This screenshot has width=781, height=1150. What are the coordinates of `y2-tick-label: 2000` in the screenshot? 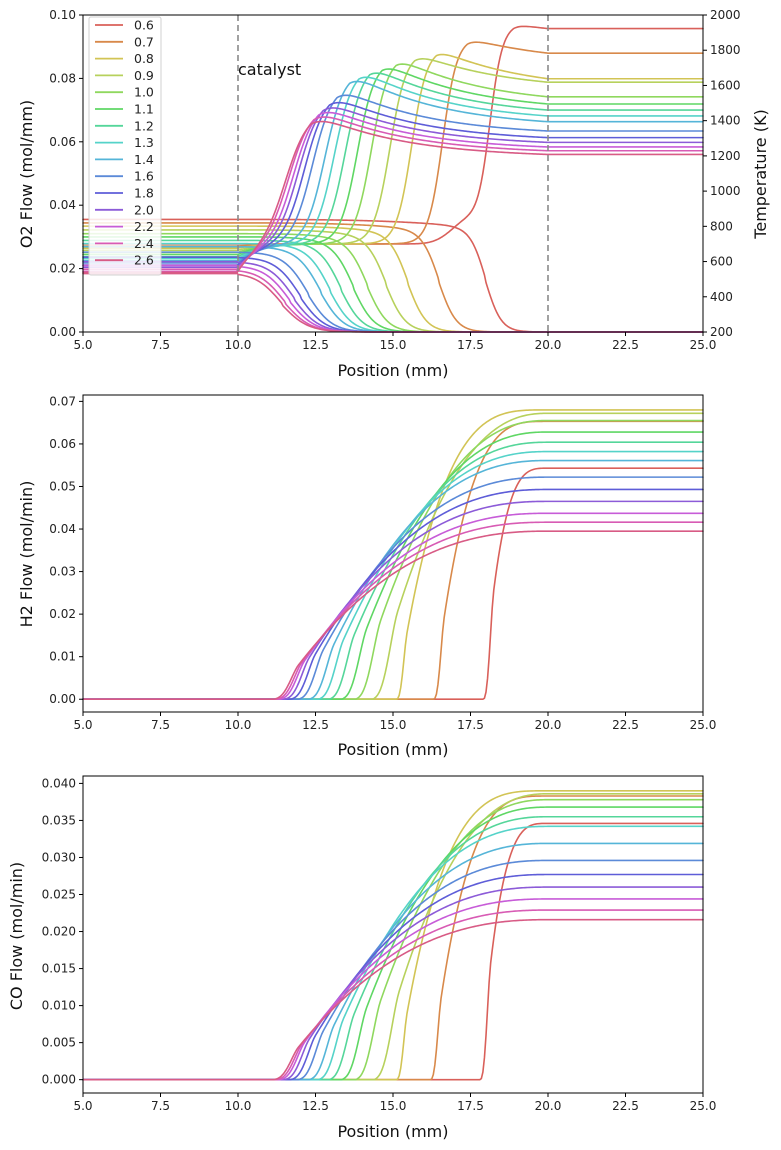 It's located at (725, 15).